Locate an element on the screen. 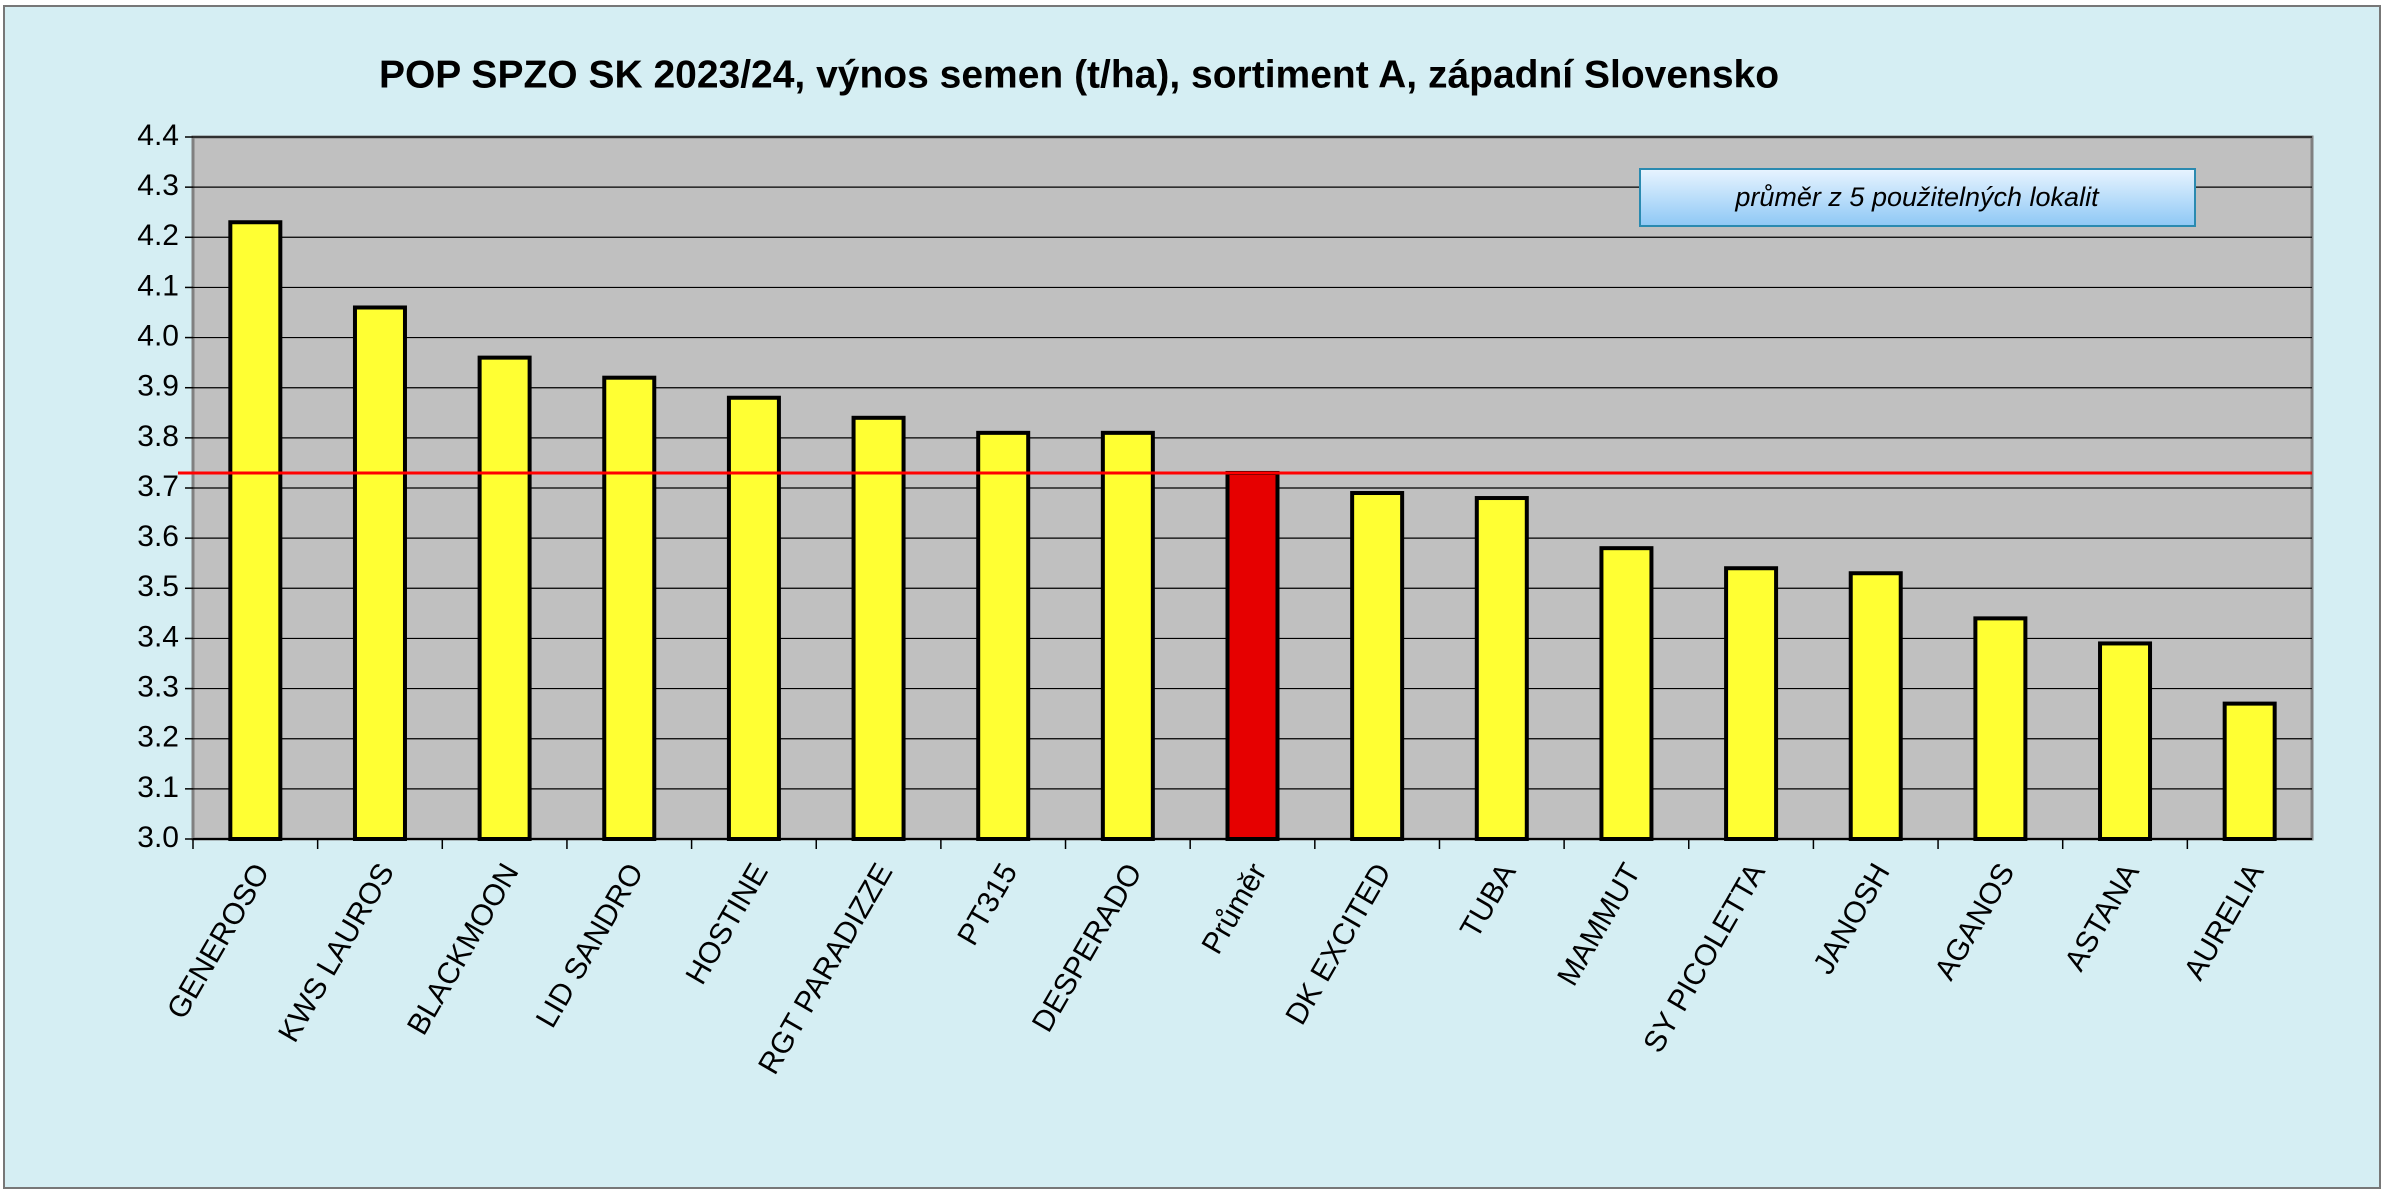 The height and width of the screenshot is (1200, 2384). y-tick-label: 3.0 is located at coordinates (158, 837).